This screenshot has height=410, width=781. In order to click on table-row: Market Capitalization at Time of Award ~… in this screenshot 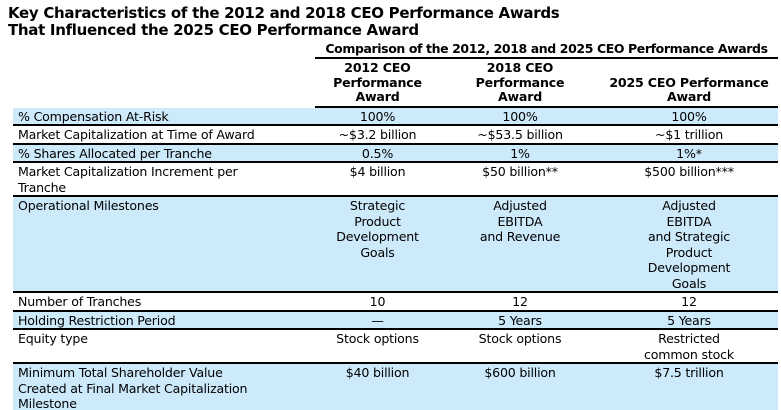, I will do `click(395, 135)`.